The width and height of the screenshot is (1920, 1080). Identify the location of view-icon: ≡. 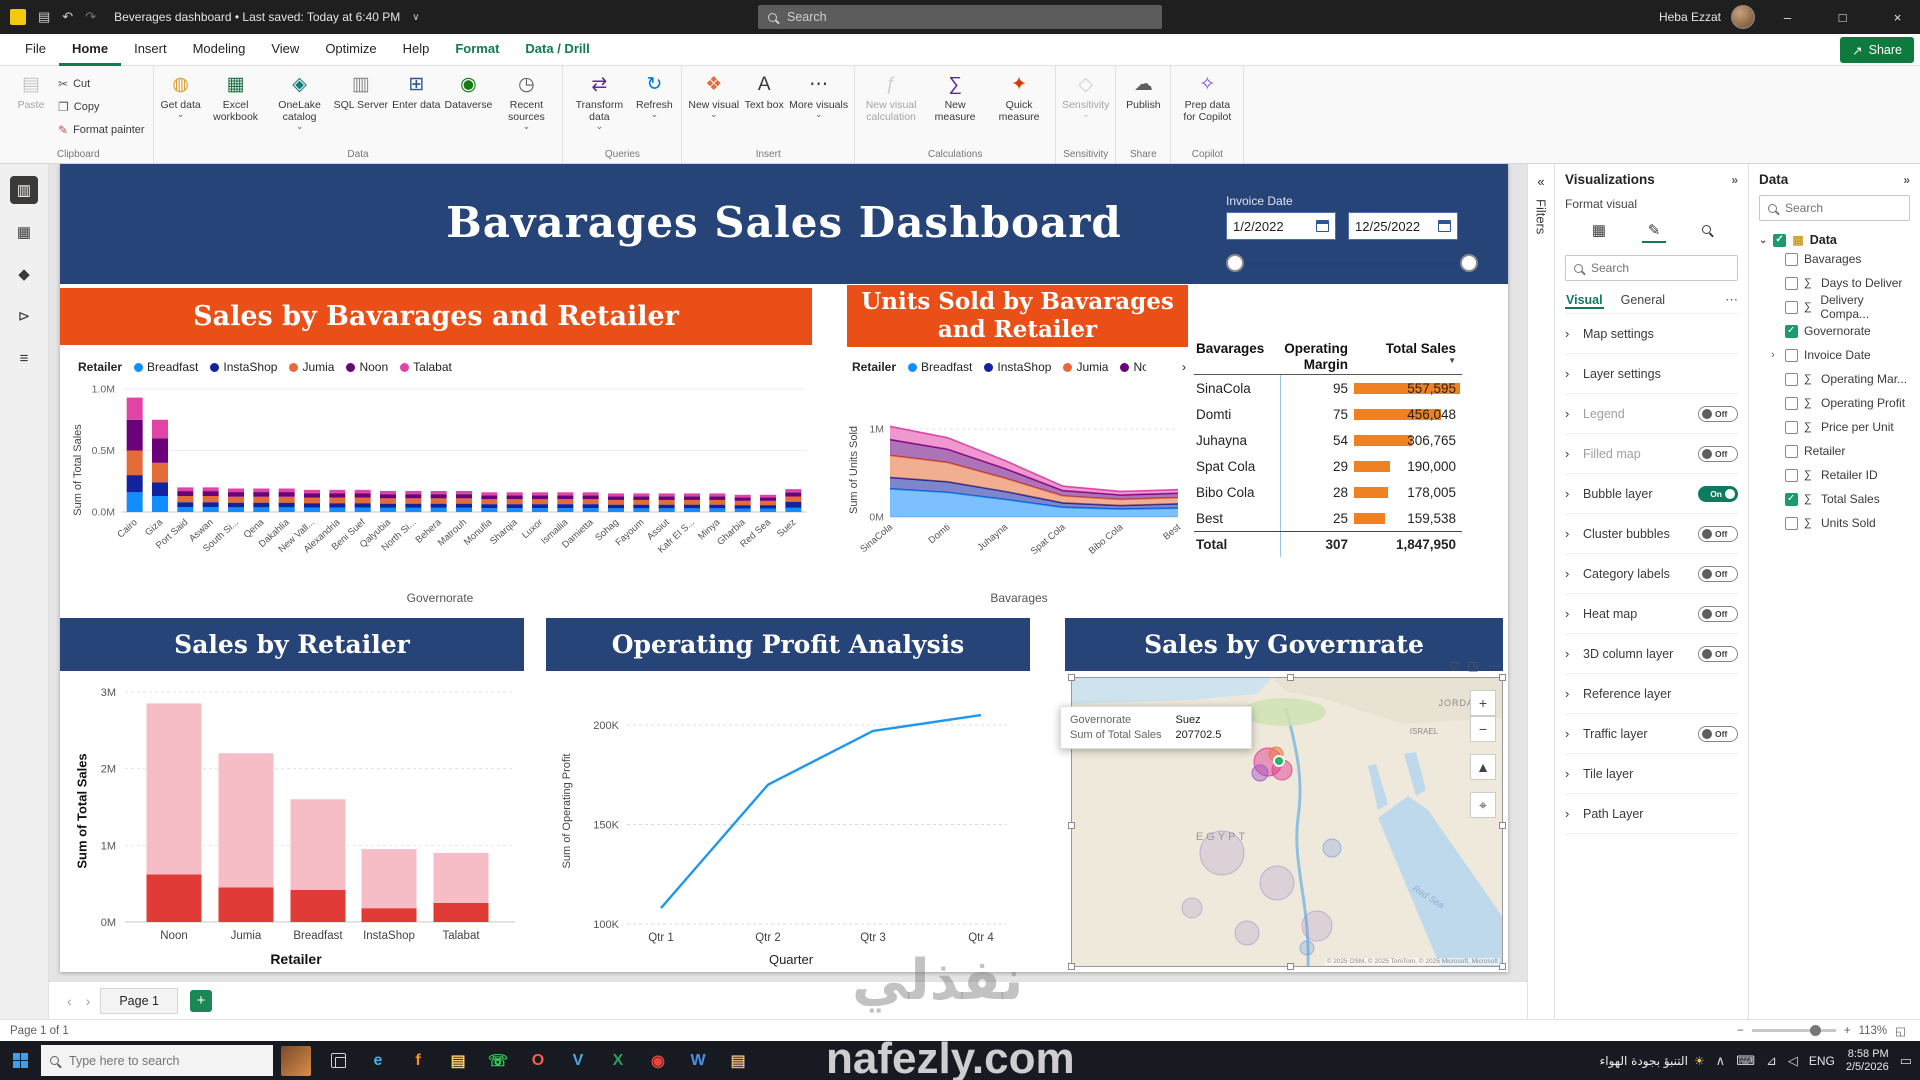
(24, 358).